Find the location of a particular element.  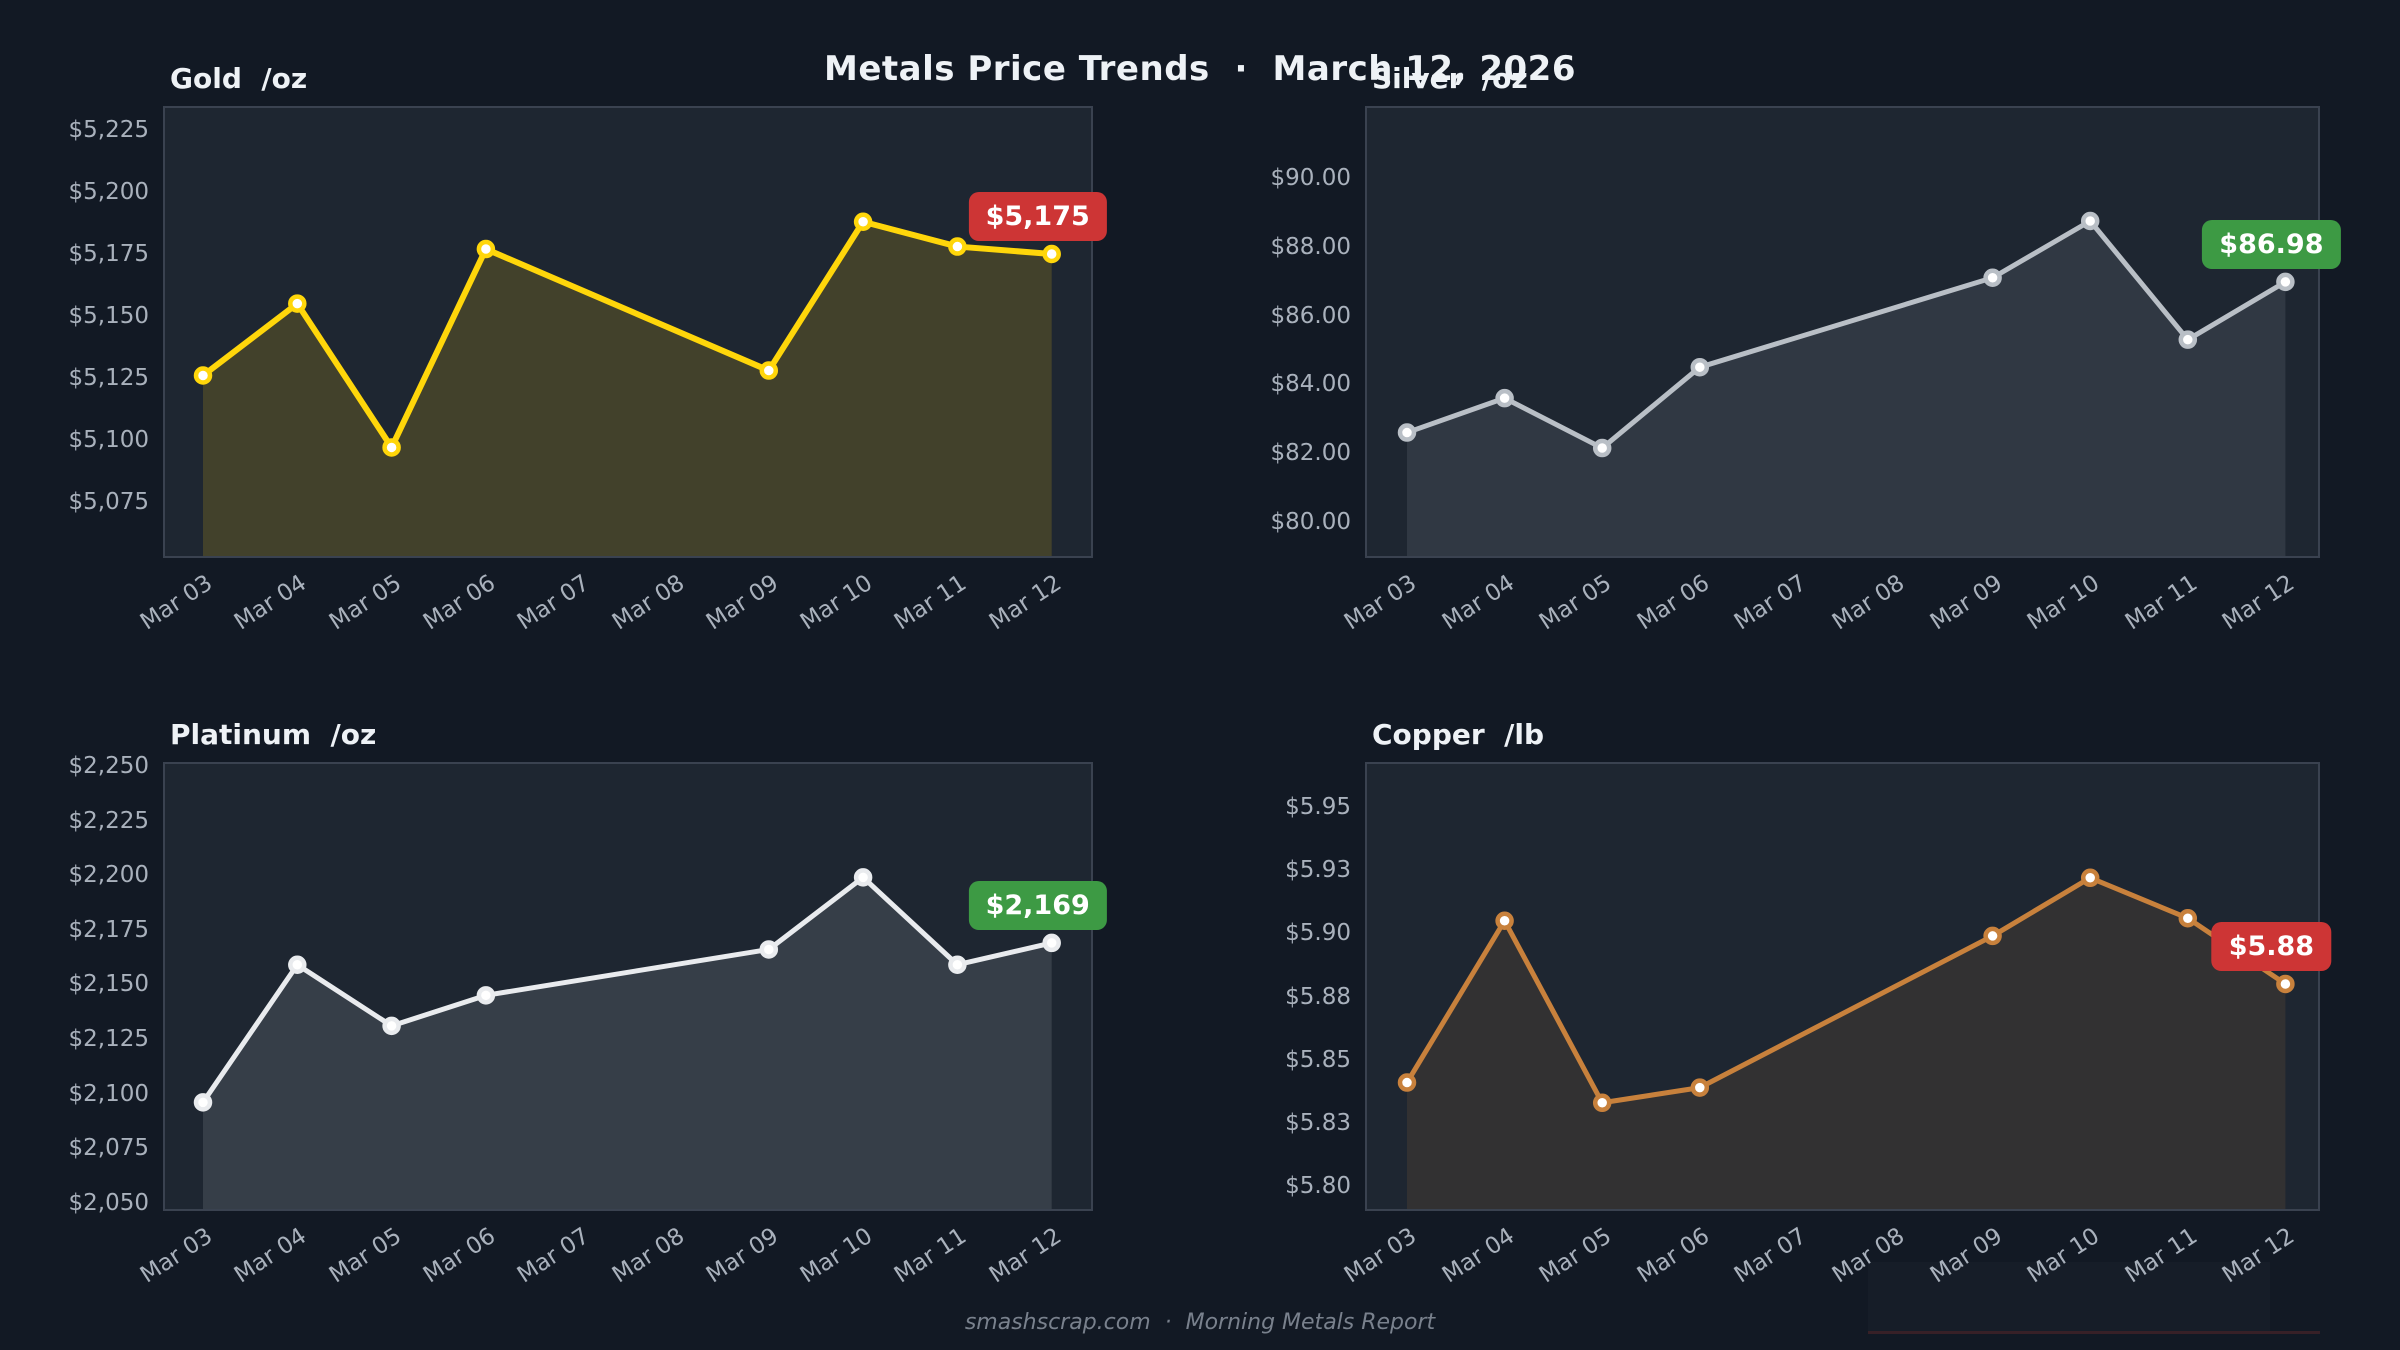

y-tick-label: $2,150 is located at coordinates (108, 984).